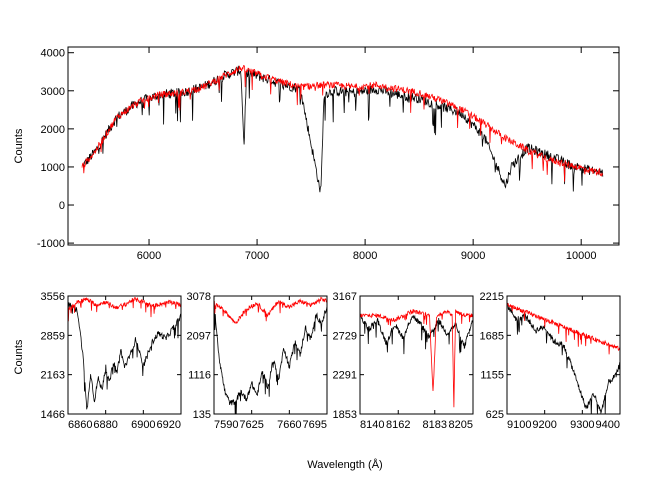  What do you see at coordinates (345, 415) in the screenshot?
I see `y-tick-label: 1853` at bounding box center [345, 415].